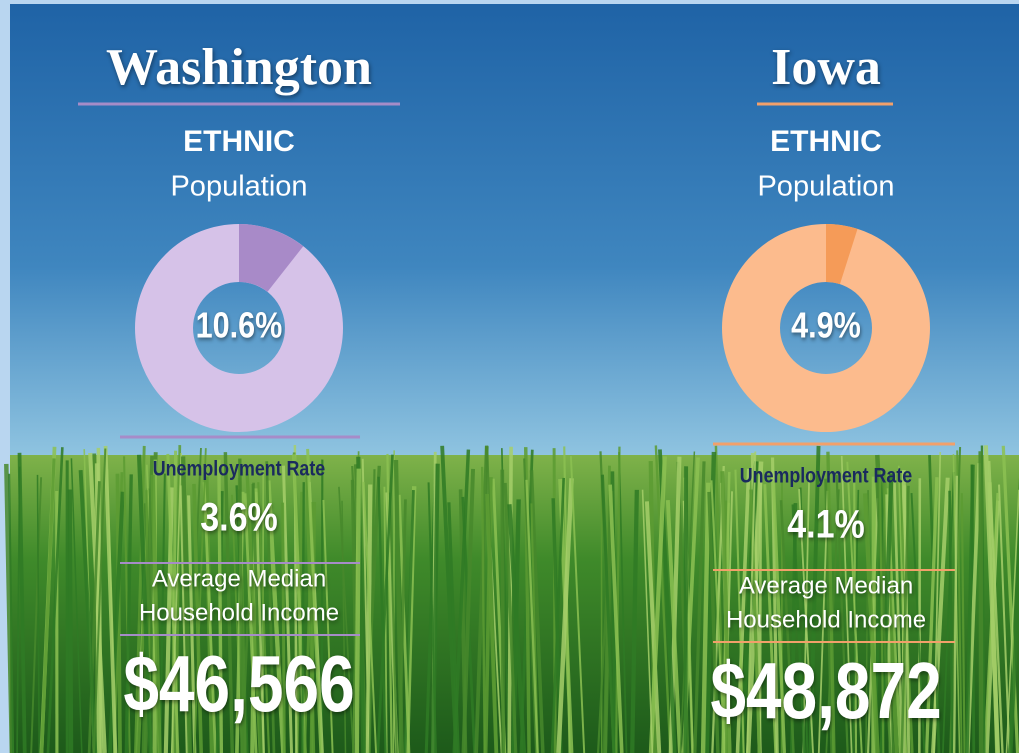 The height and width of the screenshot is (753, 1019). What do you see at coordinates (239, 67) in the screenshot?
I see `state-name: Washington` at bounding box center [239, 67].